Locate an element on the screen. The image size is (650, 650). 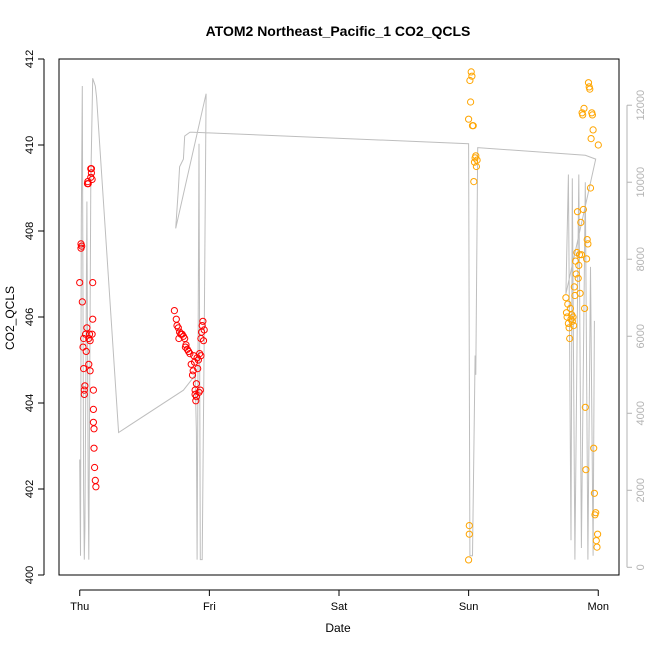
x-tick-label: Thu is located at coordinates (79, 607).